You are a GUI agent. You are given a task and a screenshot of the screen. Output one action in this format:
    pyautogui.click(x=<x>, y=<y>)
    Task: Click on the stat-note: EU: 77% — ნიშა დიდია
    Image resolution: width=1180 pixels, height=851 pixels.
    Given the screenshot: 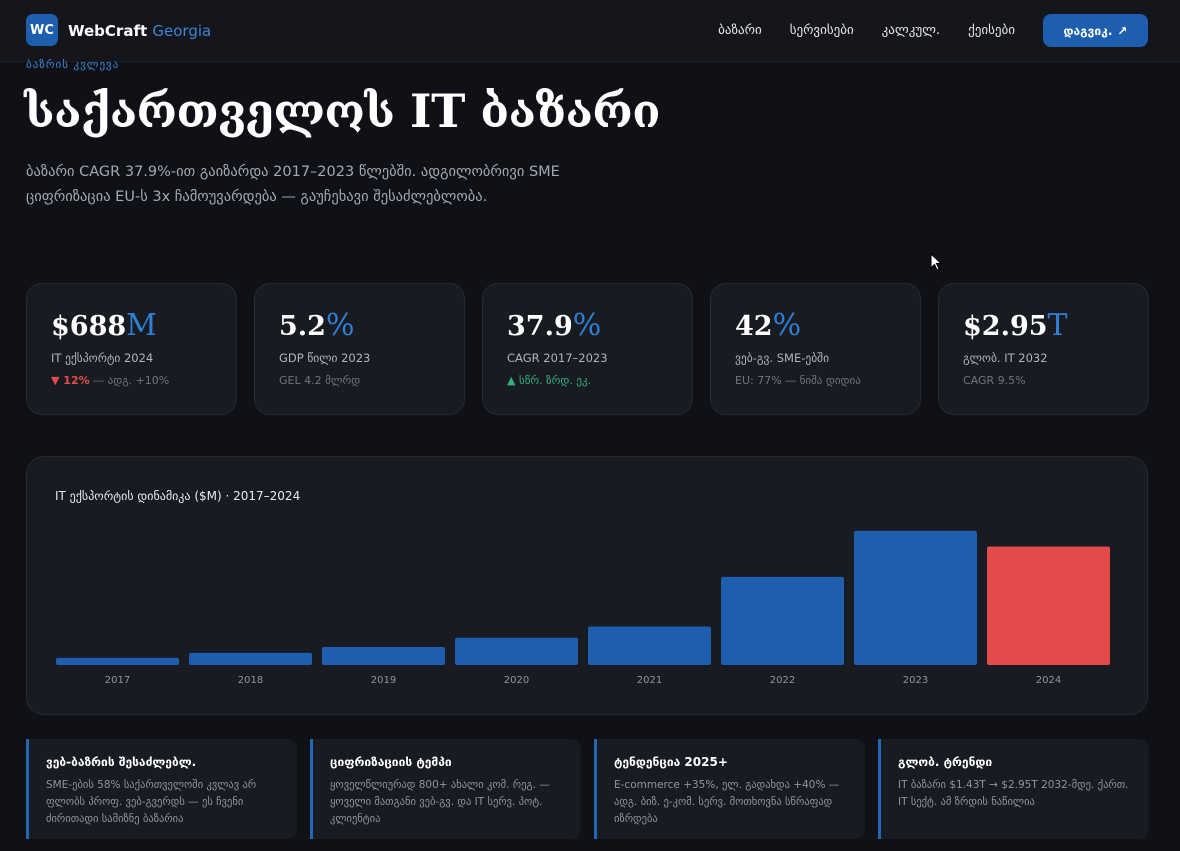 What is the action you would take?
    pyautogui.click(x=798, y=380)
    